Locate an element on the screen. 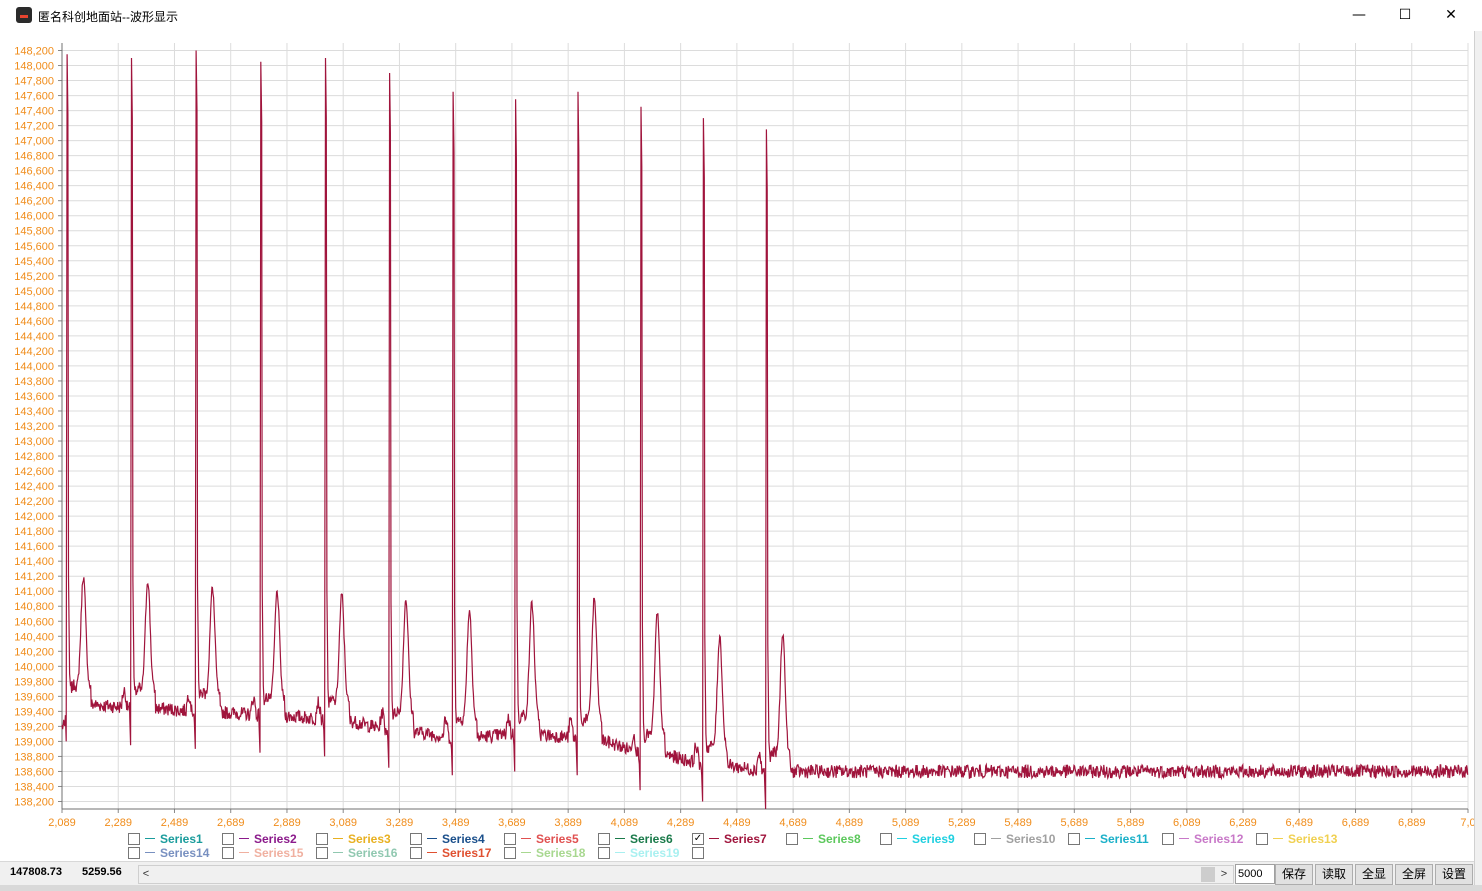 The image size is (1482, 891). right-side-panel-edge is located at coordinates (1478, 461).